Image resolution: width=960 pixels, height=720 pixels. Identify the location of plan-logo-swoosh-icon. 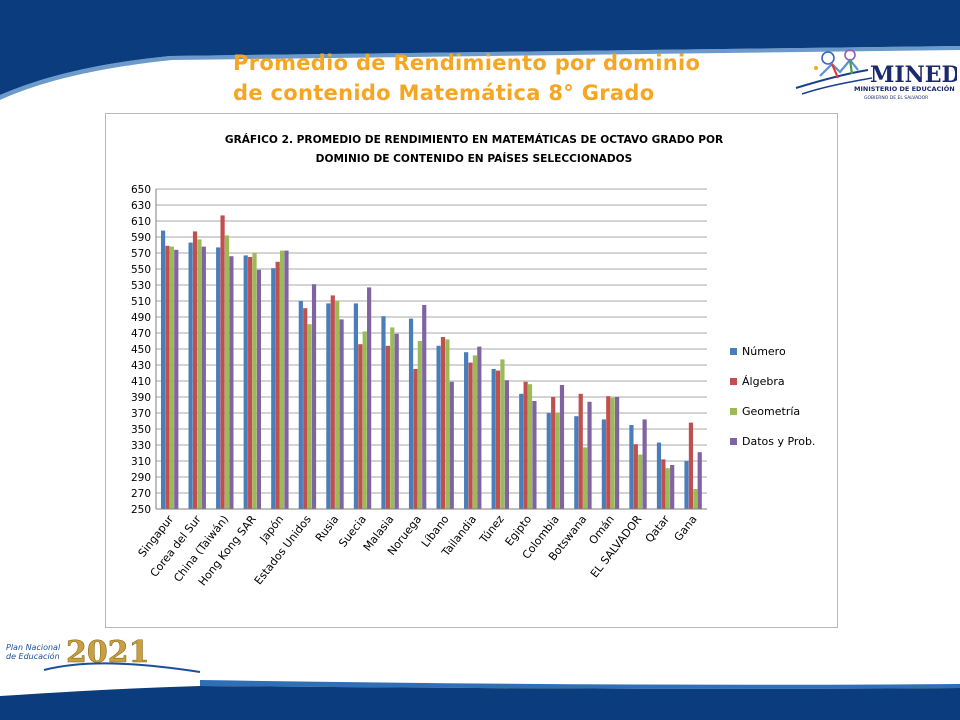
(122, 667).